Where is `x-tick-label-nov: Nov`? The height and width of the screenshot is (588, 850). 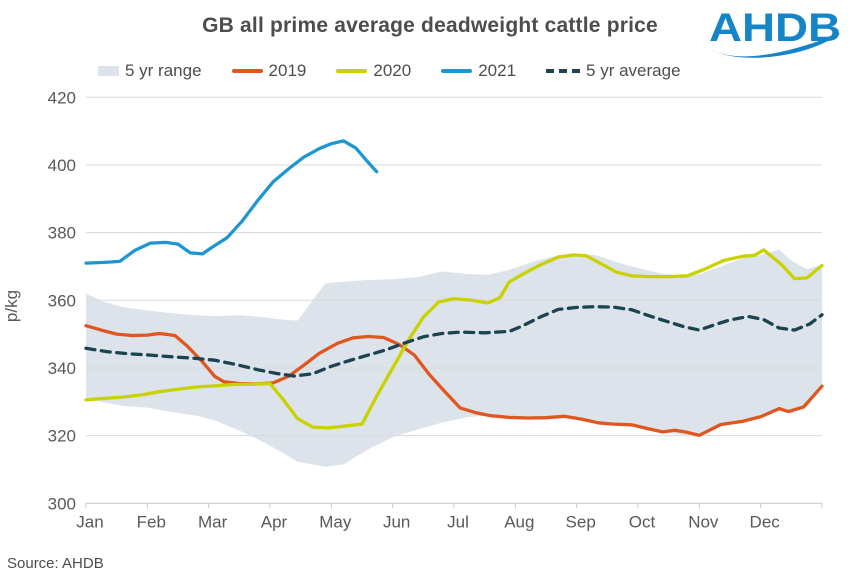
x-tick-label-nov: Nov is located at coordinates (703, 521).